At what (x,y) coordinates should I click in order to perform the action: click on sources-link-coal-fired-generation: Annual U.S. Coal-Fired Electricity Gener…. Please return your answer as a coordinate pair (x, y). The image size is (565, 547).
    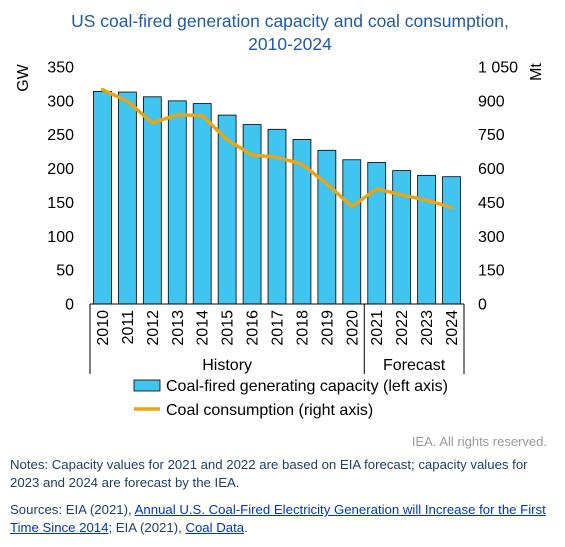
    Looking at the image, I should click on (278, 518).